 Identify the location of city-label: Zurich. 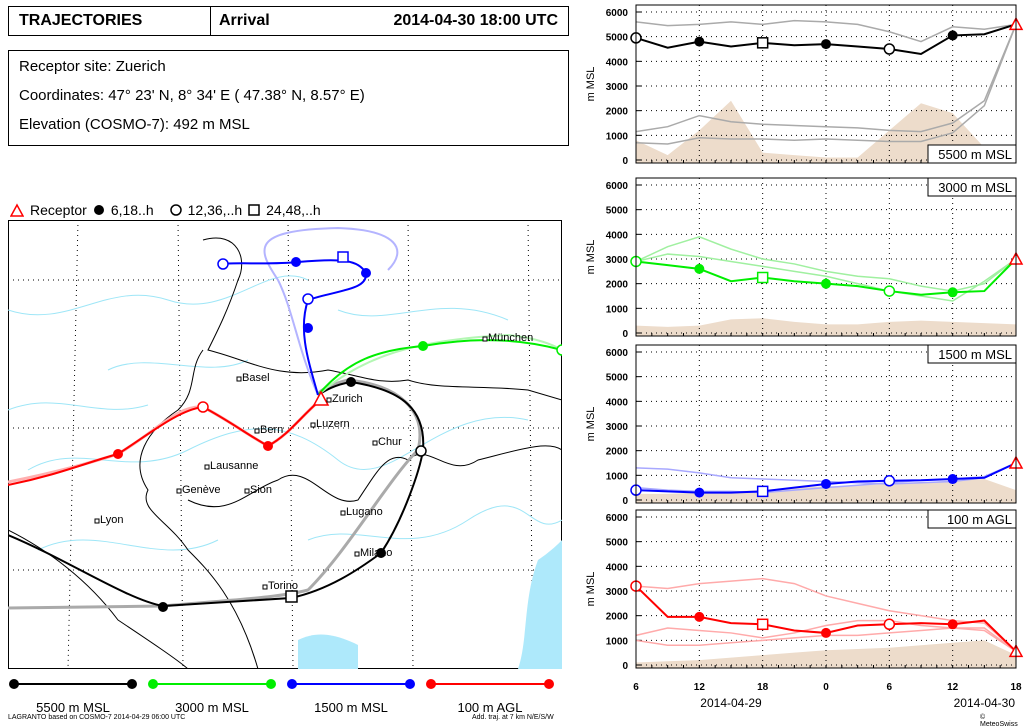
(347, 399).